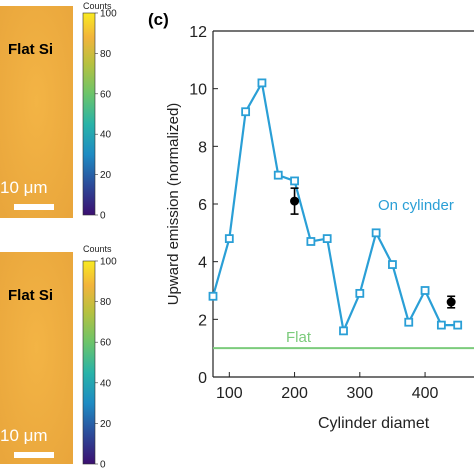 Image resolution: width=474 pixels, height=474 pixels. I want to click on x-tick-label: 200, so click(294, 393).